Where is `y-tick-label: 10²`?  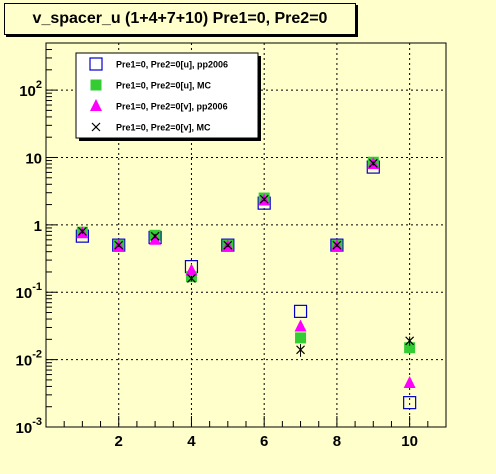 y-tick-label: 10² is located at coordinates (30, 89).